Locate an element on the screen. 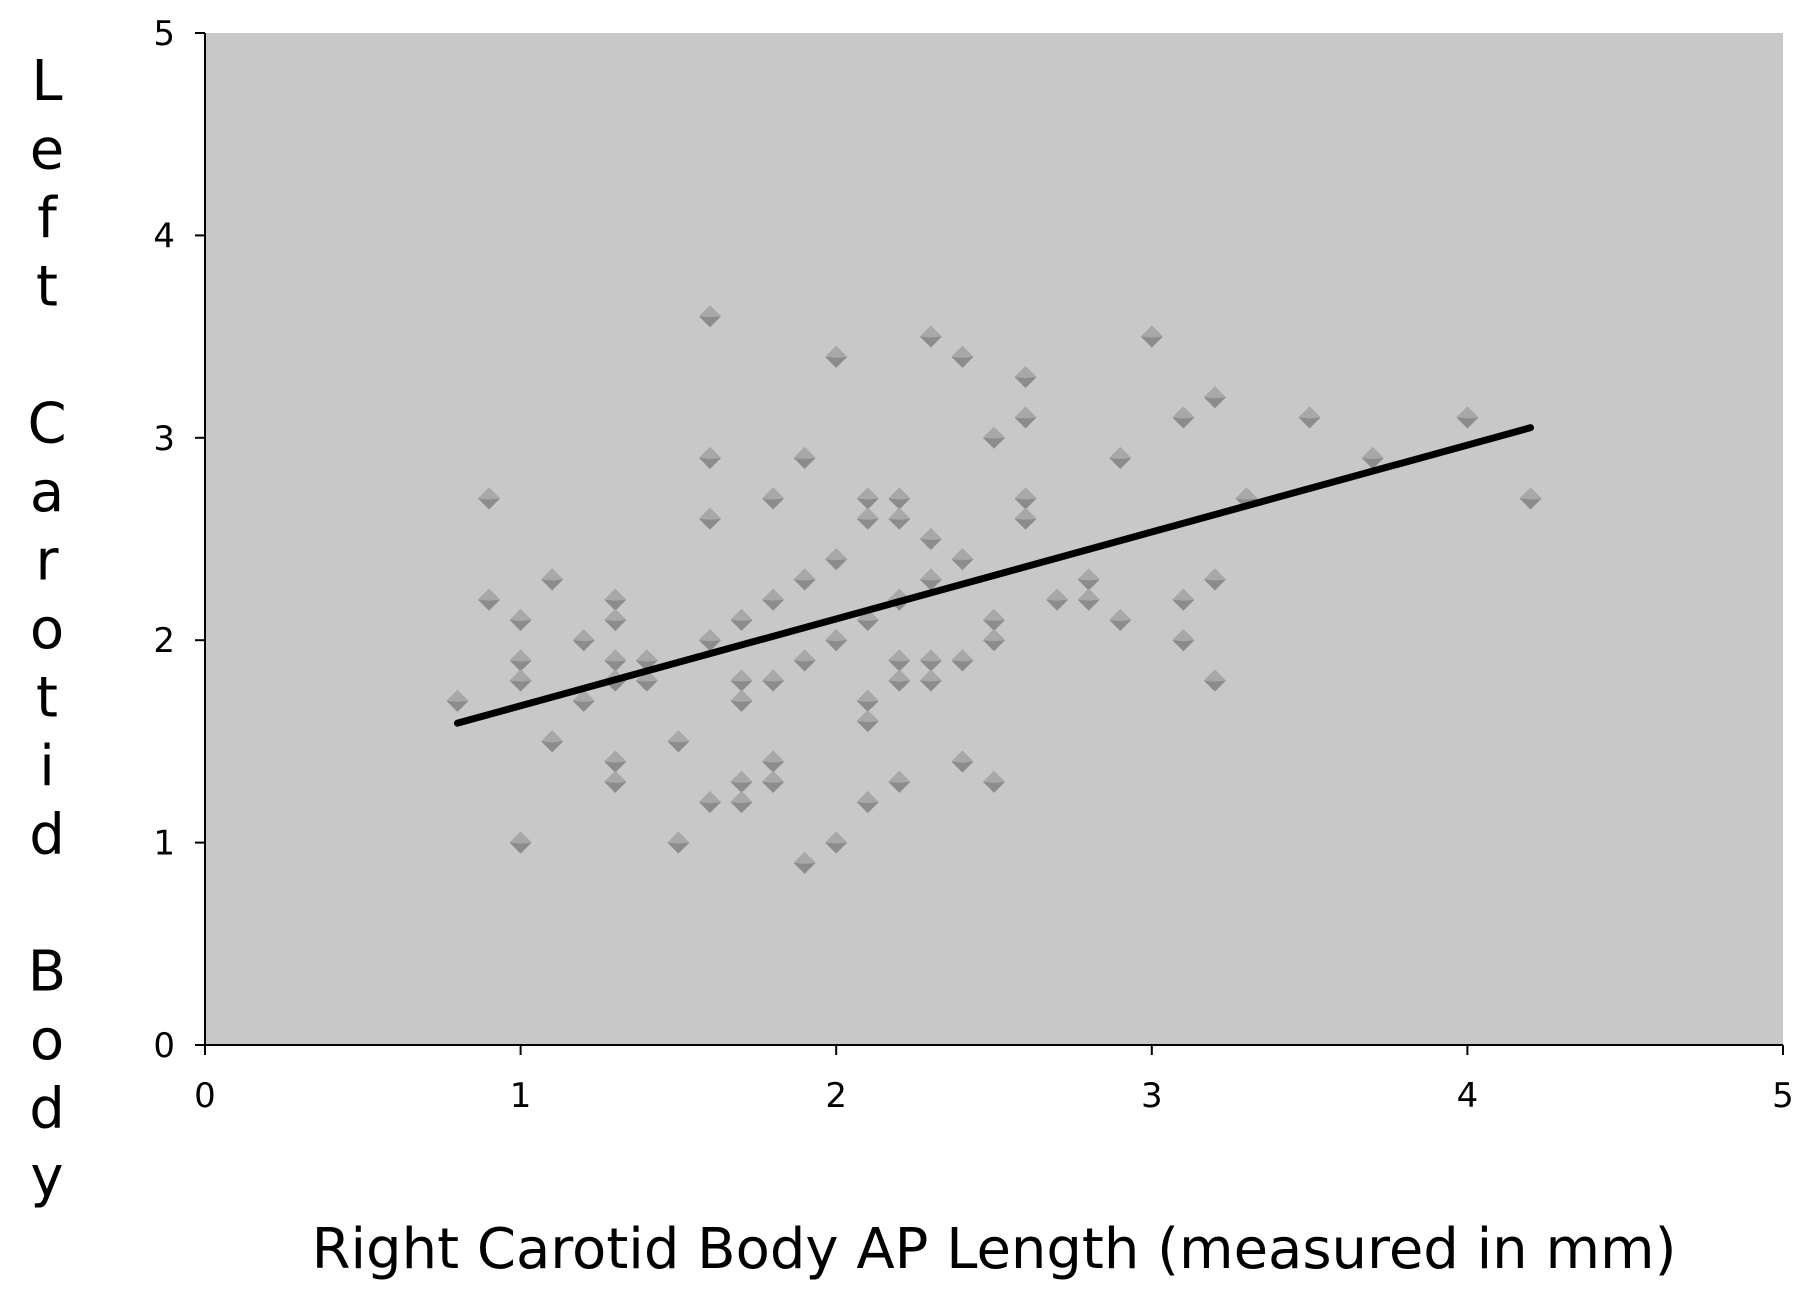 The width and height of the screenshot is (1800, 1302). y-axis-label-letter: d is located at coordinates (47, 1109).